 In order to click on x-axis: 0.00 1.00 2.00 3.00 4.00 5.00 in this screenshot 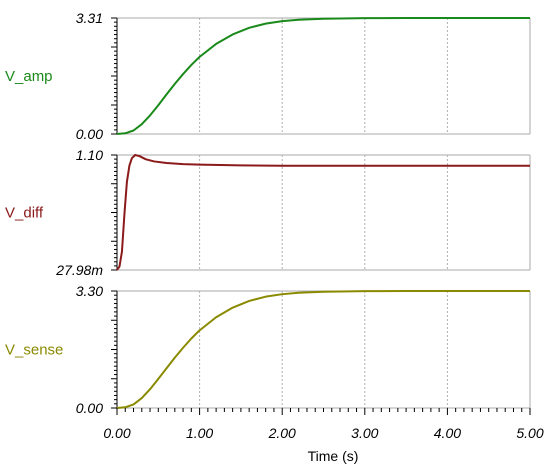, I will do `click(323, 424)`.